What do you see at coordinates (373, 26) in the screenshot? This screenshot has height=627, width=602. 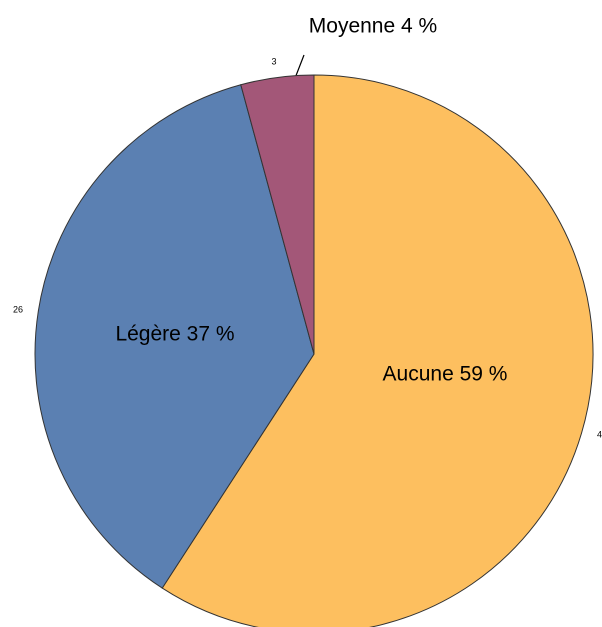 I see `slice-label: Moyenne 4 %` at bounding box center [373, 26].